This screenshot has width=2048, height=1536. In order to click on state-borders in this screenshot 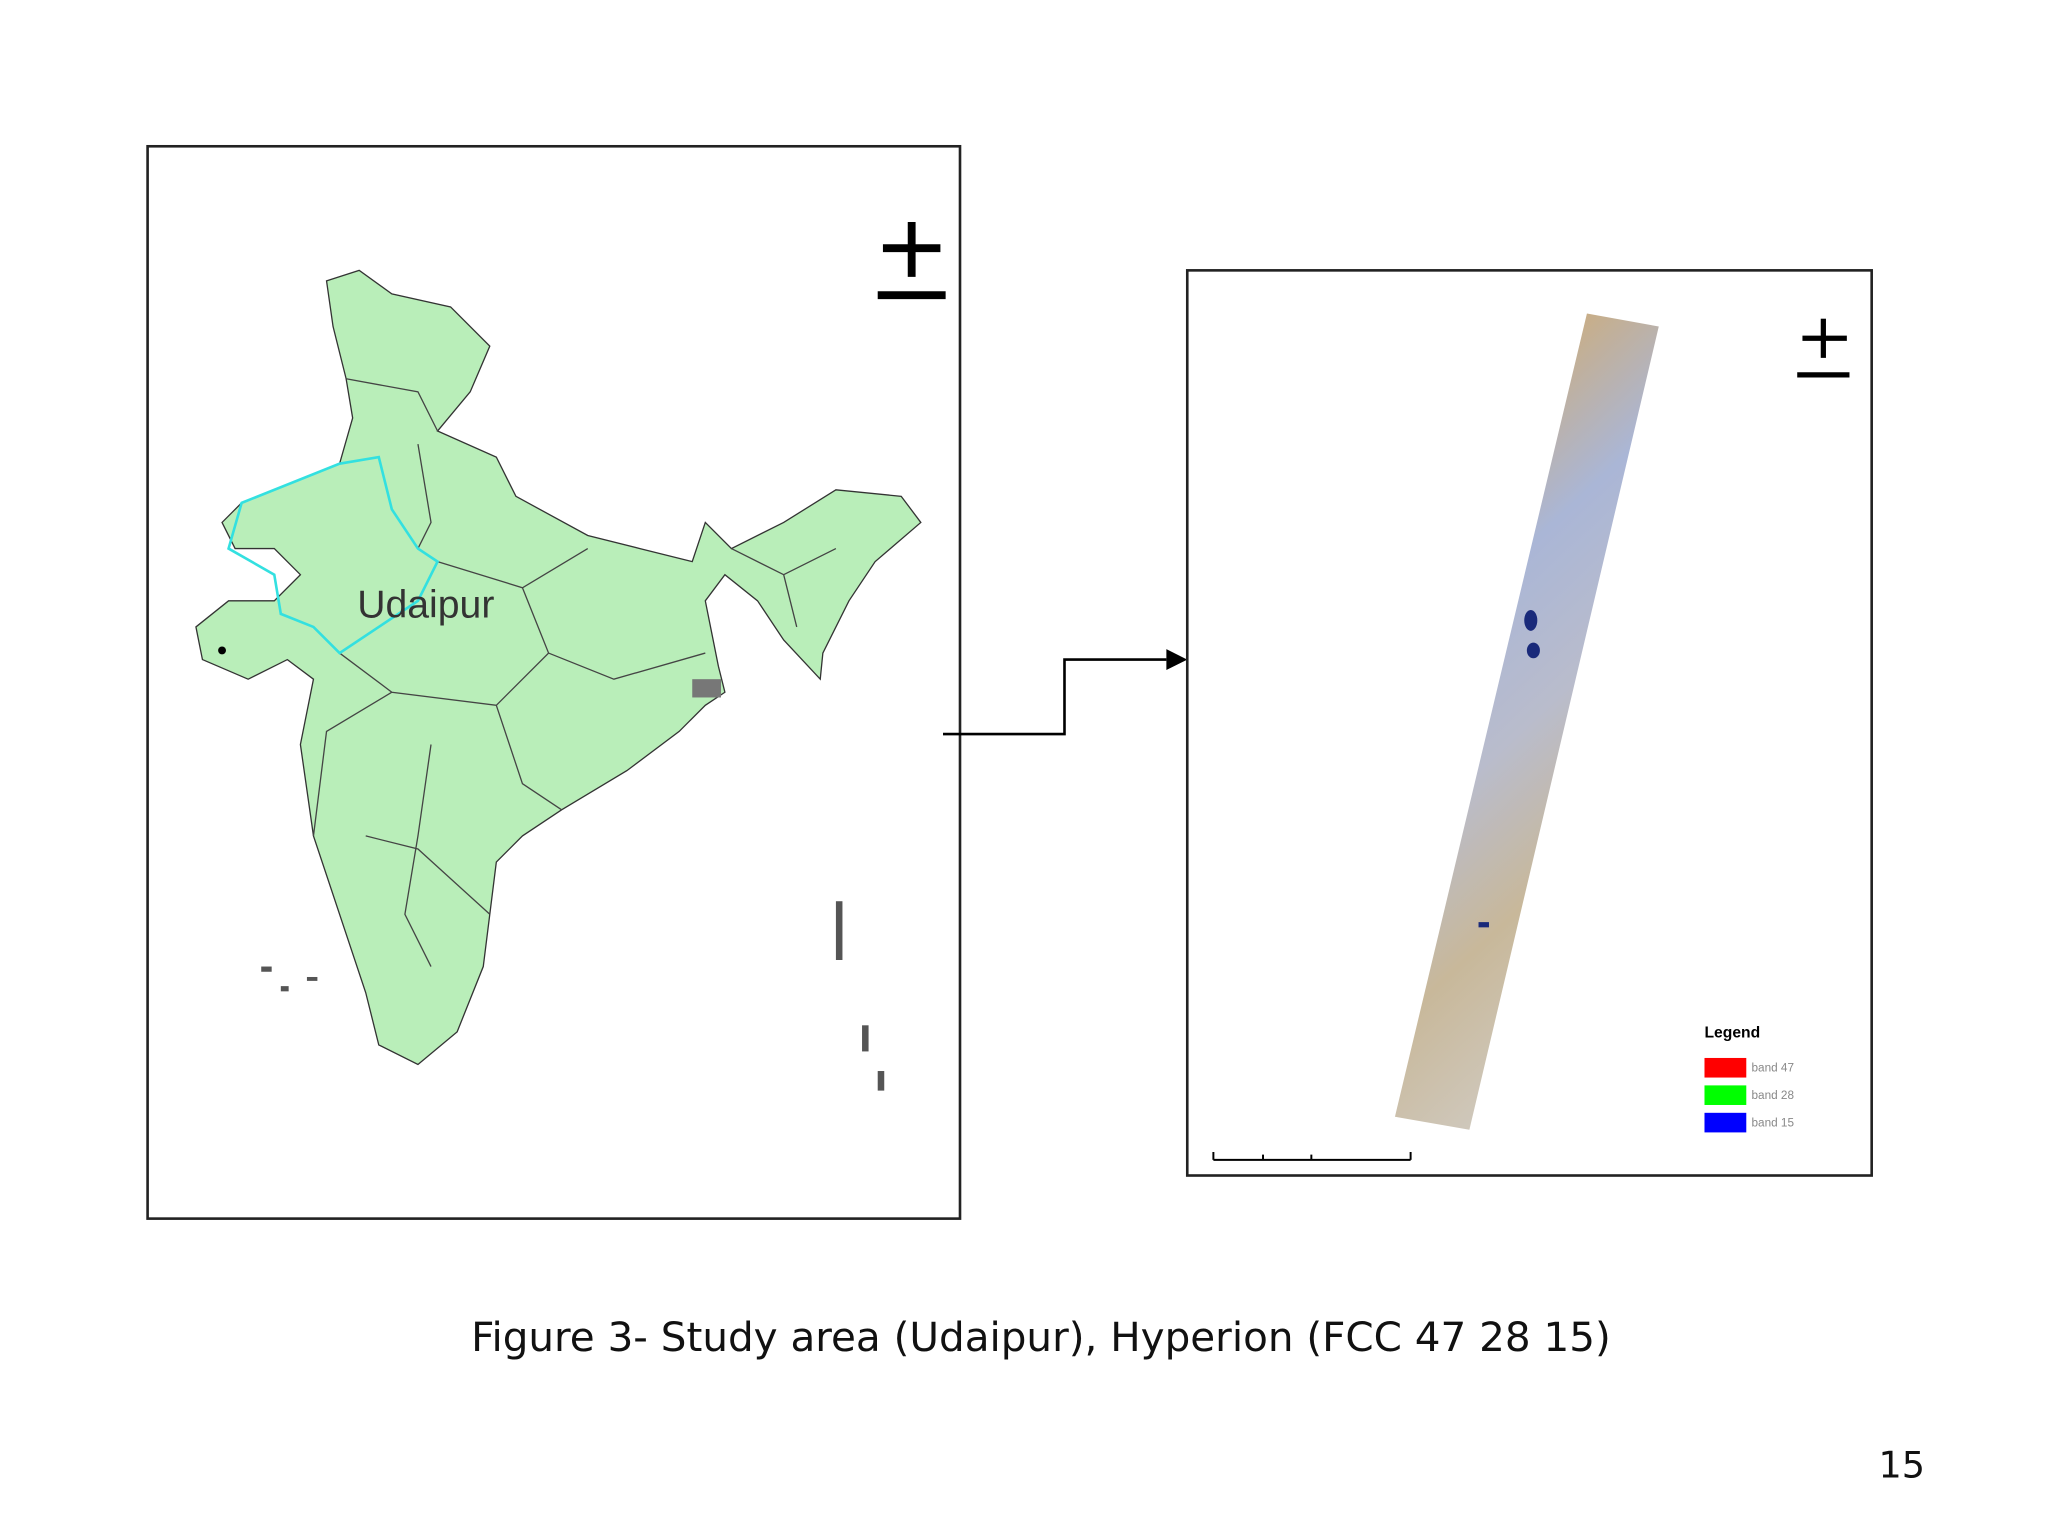, I will do `click(574, 672)`.